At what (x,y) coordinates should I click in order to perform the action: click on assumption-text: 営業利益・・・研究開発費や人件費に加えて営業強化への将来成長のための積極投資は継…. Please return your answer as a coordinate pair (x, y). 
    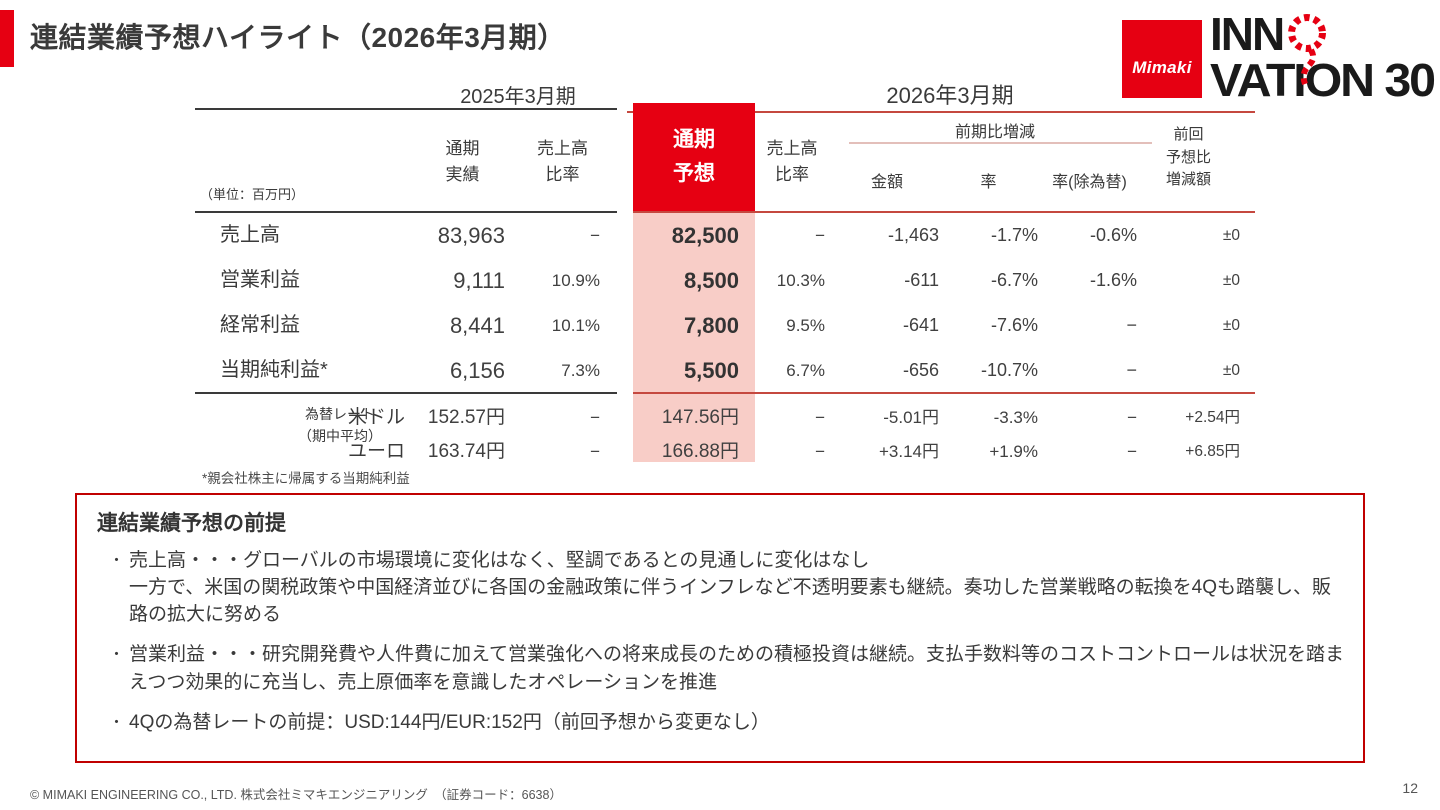
    Looking at the image, I should click on (737, 668).